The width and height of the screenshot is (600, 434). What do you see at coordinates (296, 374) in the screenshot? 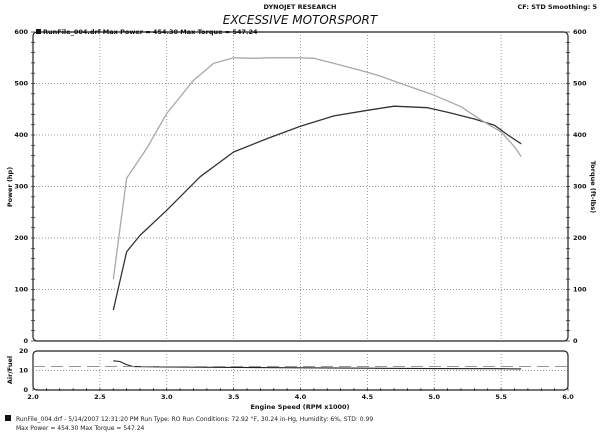
I see `afr-plot: 2.0 2.5 3.0 3.5 4.0 4.5 5.0 5.5 6.0 0 10 20` at bounding box center [296, 374].